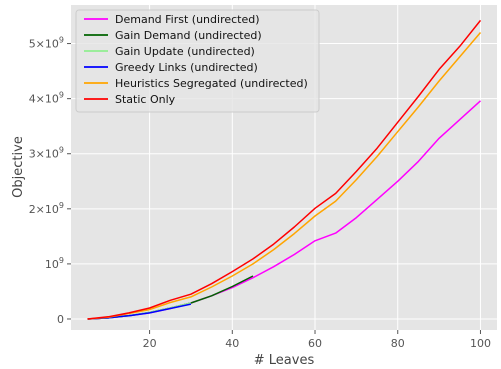  What do you see at coordinates (188, 35) in the screenshot?
I see `legend-label: Gain Demand (undirected)` at bounding box center [188, 35].